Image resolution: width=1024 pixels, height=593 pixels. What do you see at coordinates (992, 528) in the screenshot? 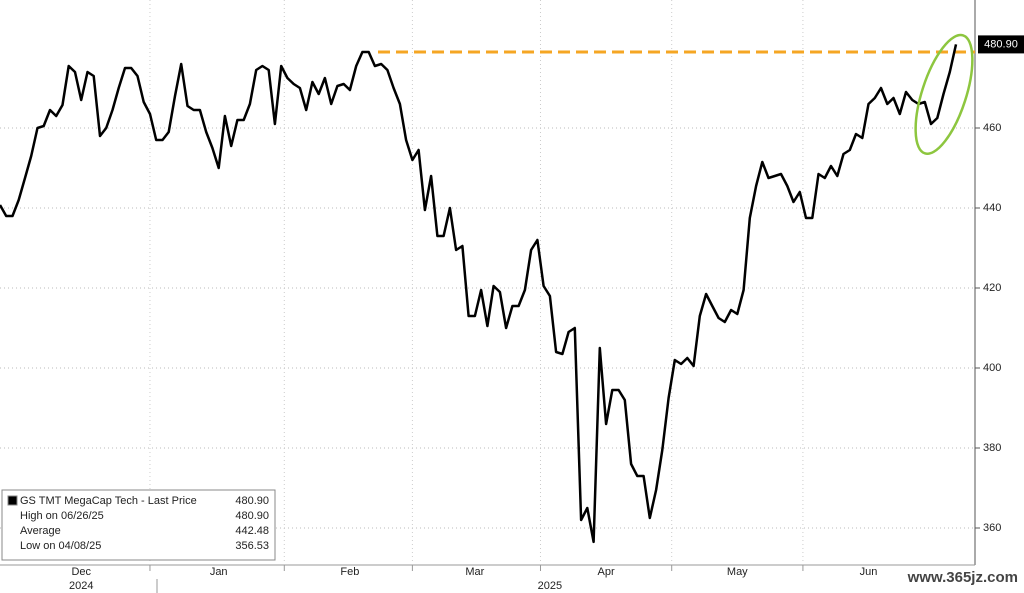
I see `y-tick-label: 360` at bounding box center [992, 528].